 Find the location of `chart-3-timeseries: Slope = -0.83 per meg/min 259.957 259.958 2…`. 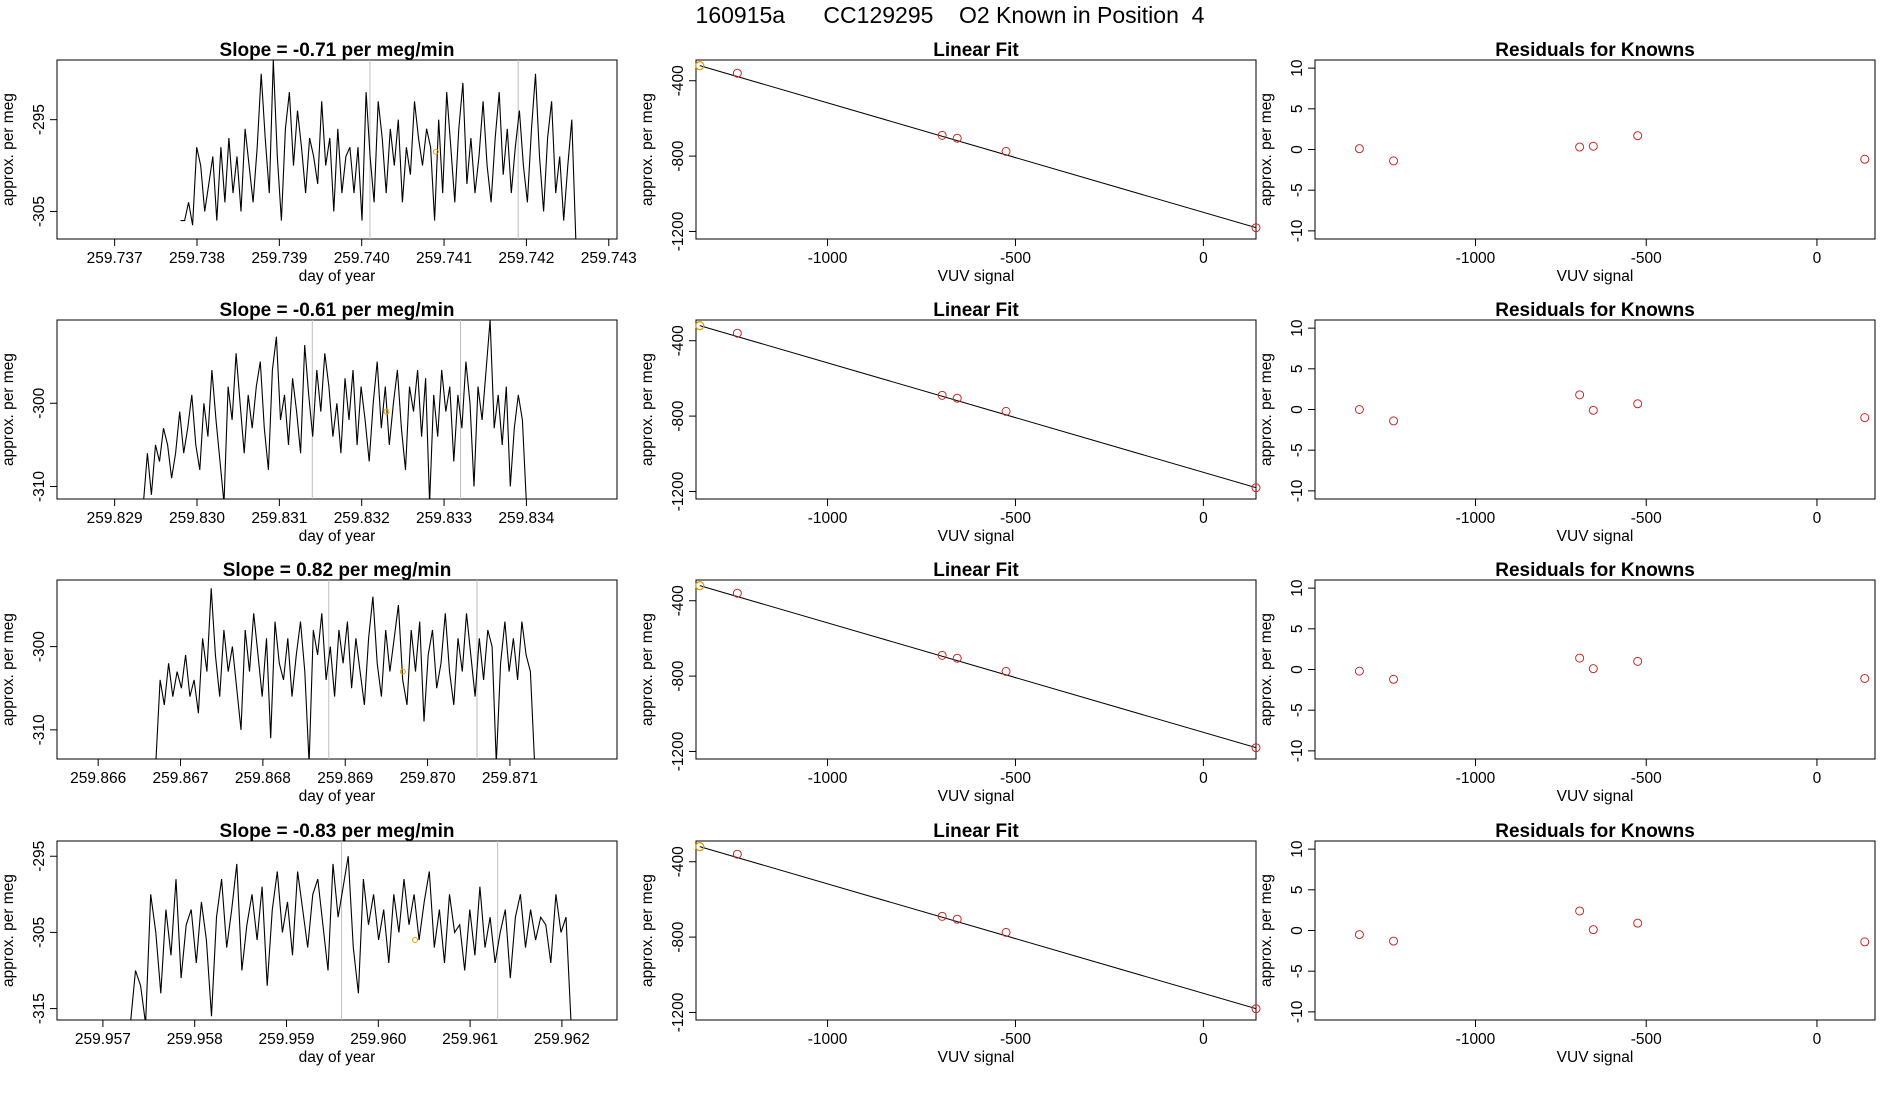

chart-3-timeseries: Slope = -0.83 per meg/min 259.957 259.958 2… is located at coordinates (309, 943).